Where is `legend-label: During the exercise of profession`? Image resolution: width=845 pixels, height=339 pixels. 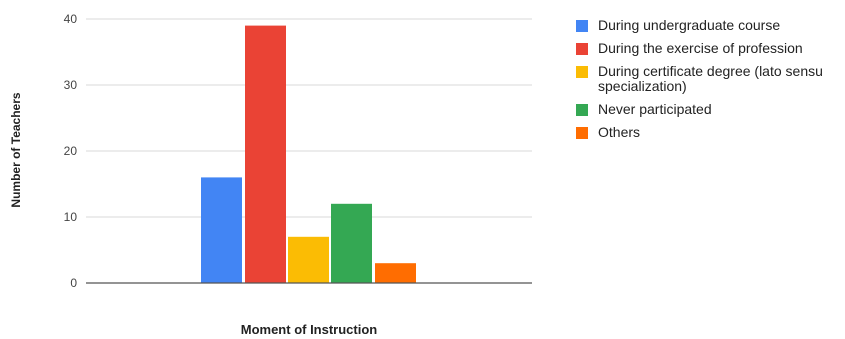
legend-label: During the exercise of profession is located at coordinates (700, 48).